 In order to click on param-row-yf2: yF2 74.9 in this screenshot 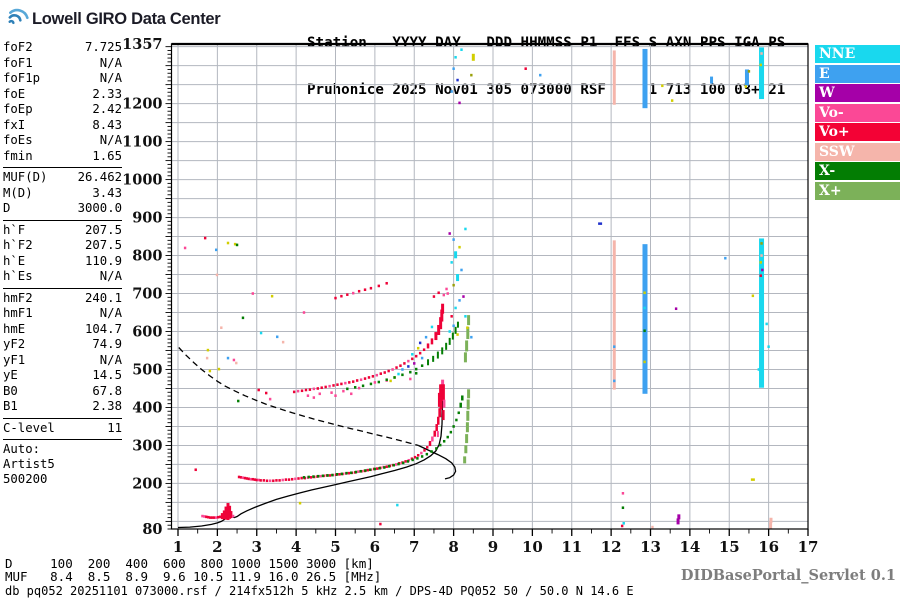, I will do `click(62, 345)`.